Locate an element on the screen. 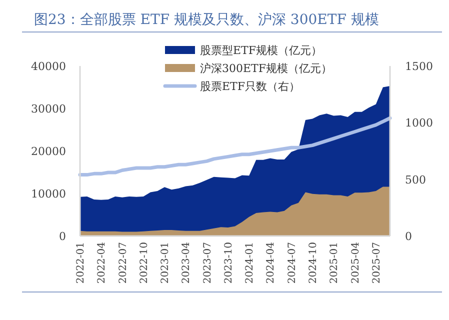  legend-label: 股票型ETF规模（亿元） is located at coordinates (261, 50).